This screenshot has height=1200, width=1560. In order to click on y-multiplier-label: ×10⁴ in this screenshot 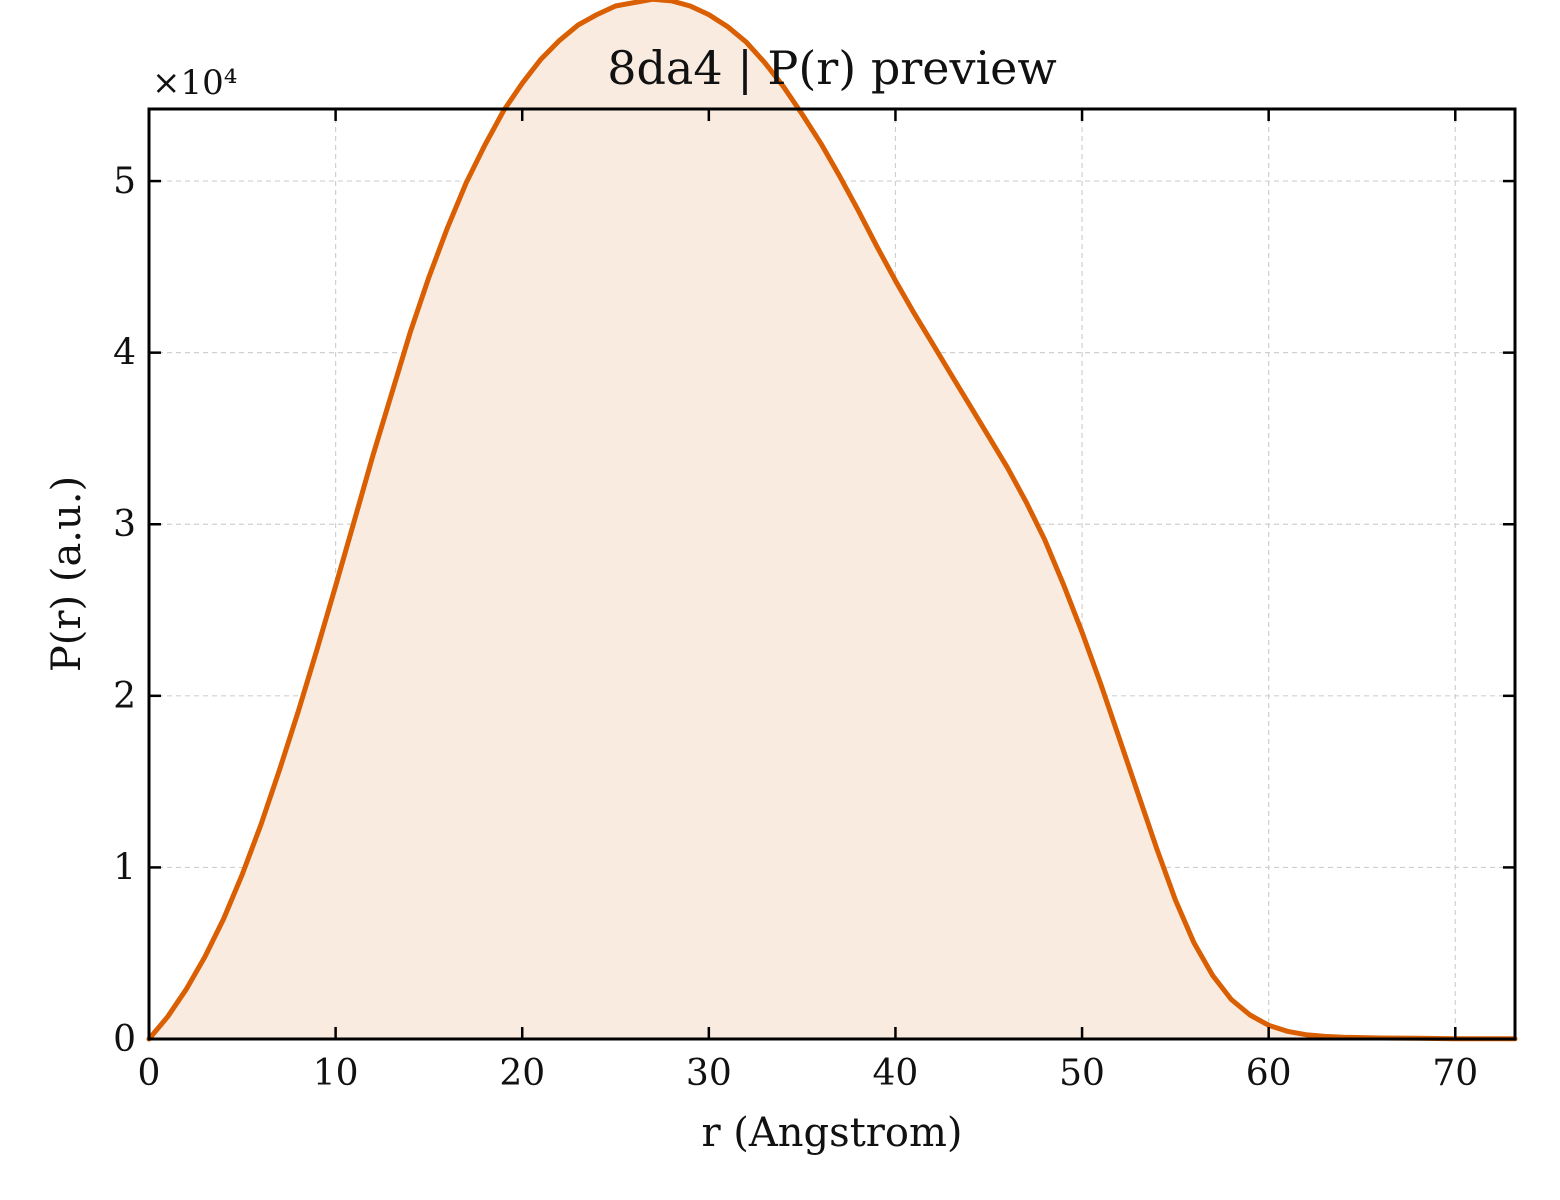, I will do `click(194, 83)`.